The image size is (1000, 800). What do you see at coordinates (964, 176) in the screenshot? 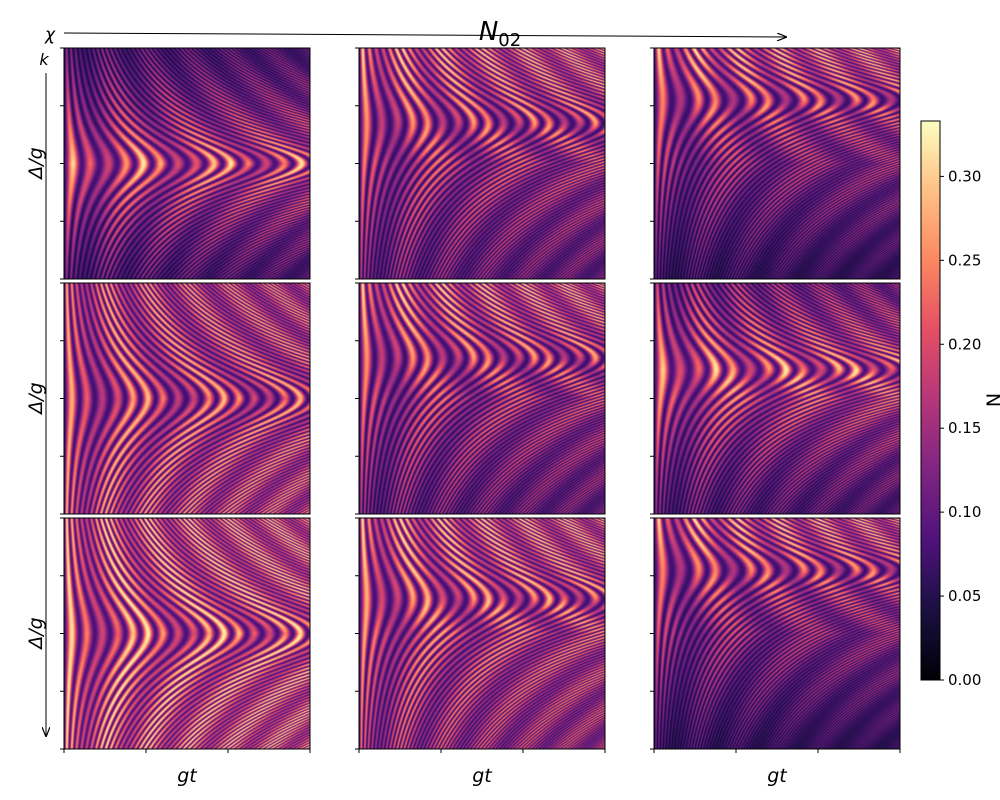
I see `colorbar-tick-label: 0.30` at bounding box center [964, 176].